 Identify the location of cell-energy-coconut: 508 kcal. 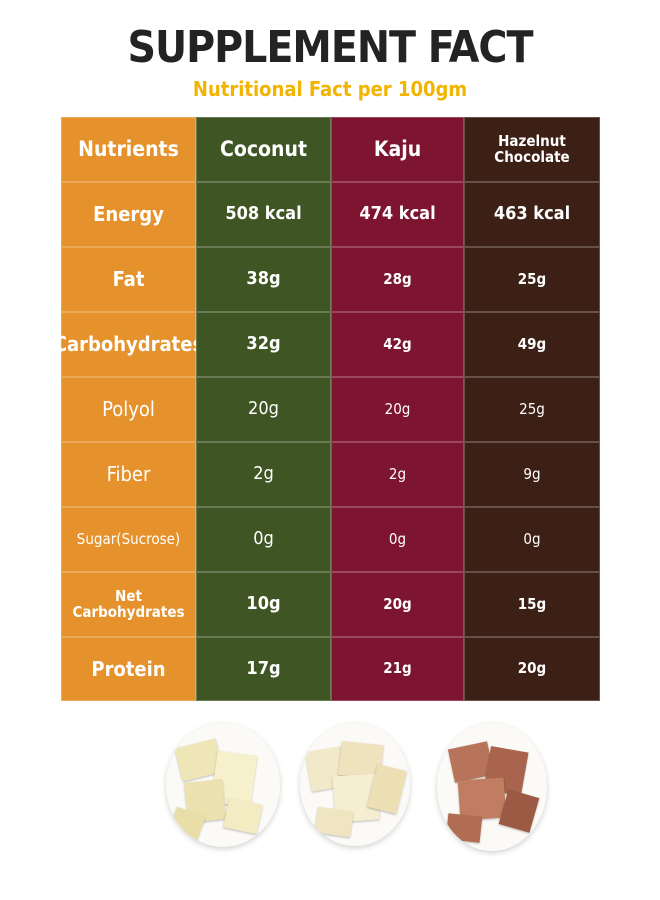
(263, 214).